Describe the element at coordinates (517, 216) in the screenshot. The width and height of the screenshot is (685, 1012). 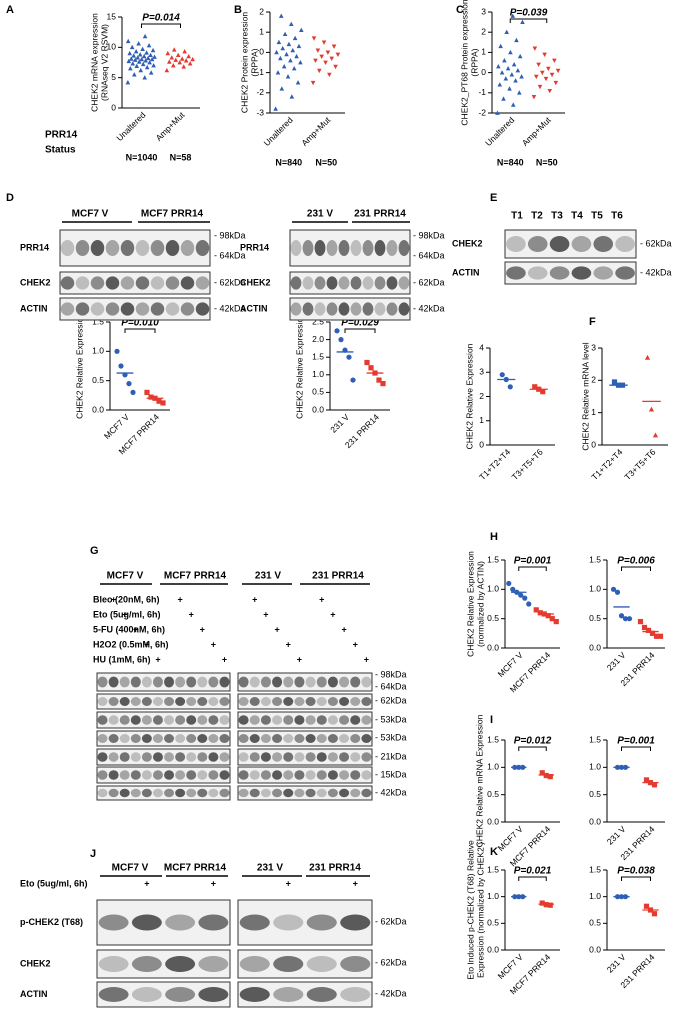
I see `lane-group-label: T1` at that location.